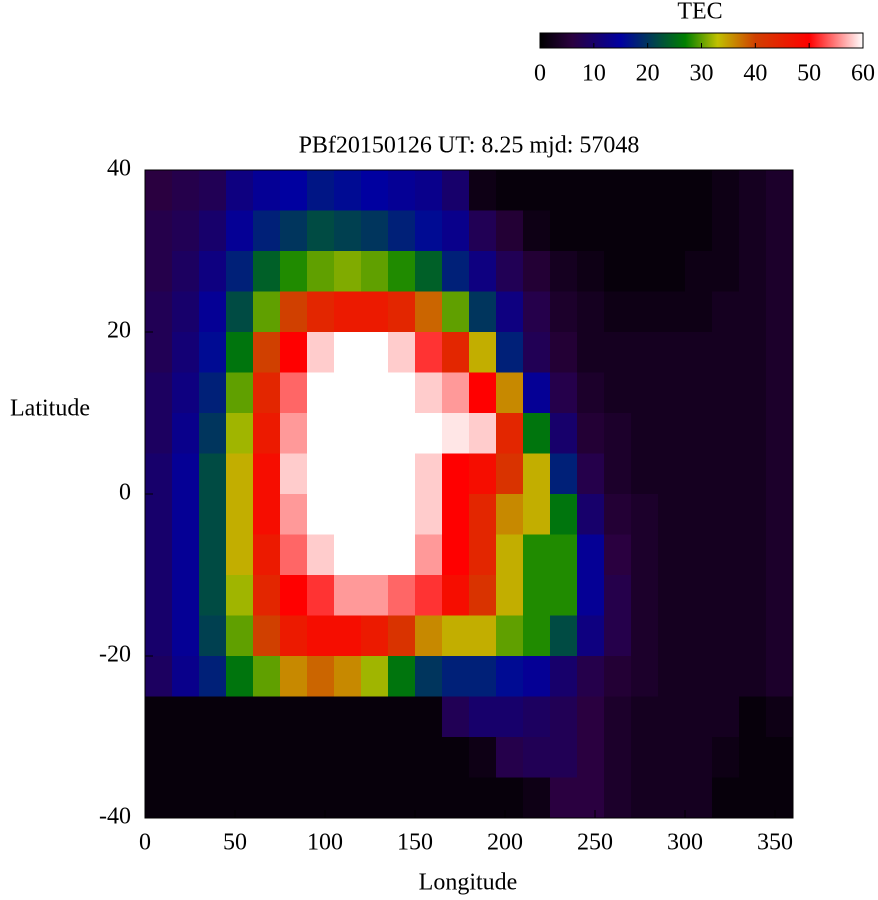 The image size is (878, 900). What do you see at coordinates (702, 74) in the screenshot?
I see `colorbar-tick-label: 30` at bounding box center [702, 74].